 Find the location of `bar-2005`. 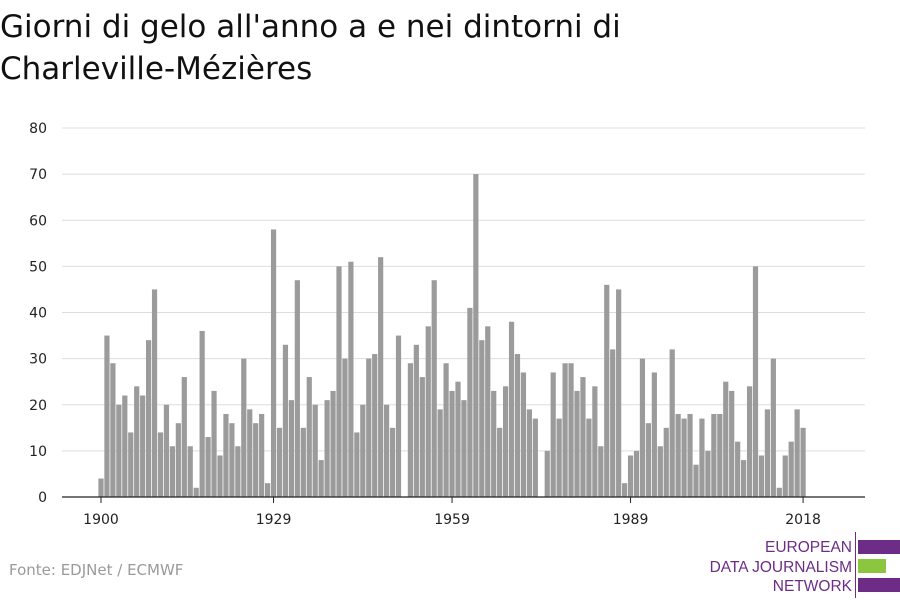

bar-2005 is located at coordinates (726, 439).